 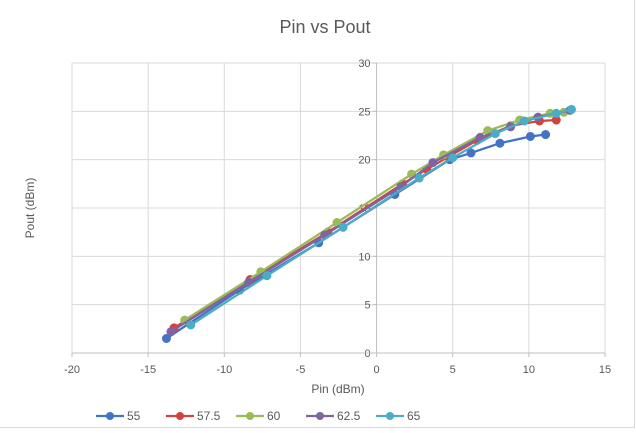 I want to click on legend-item: 62.5, so click(x=333, y=416).